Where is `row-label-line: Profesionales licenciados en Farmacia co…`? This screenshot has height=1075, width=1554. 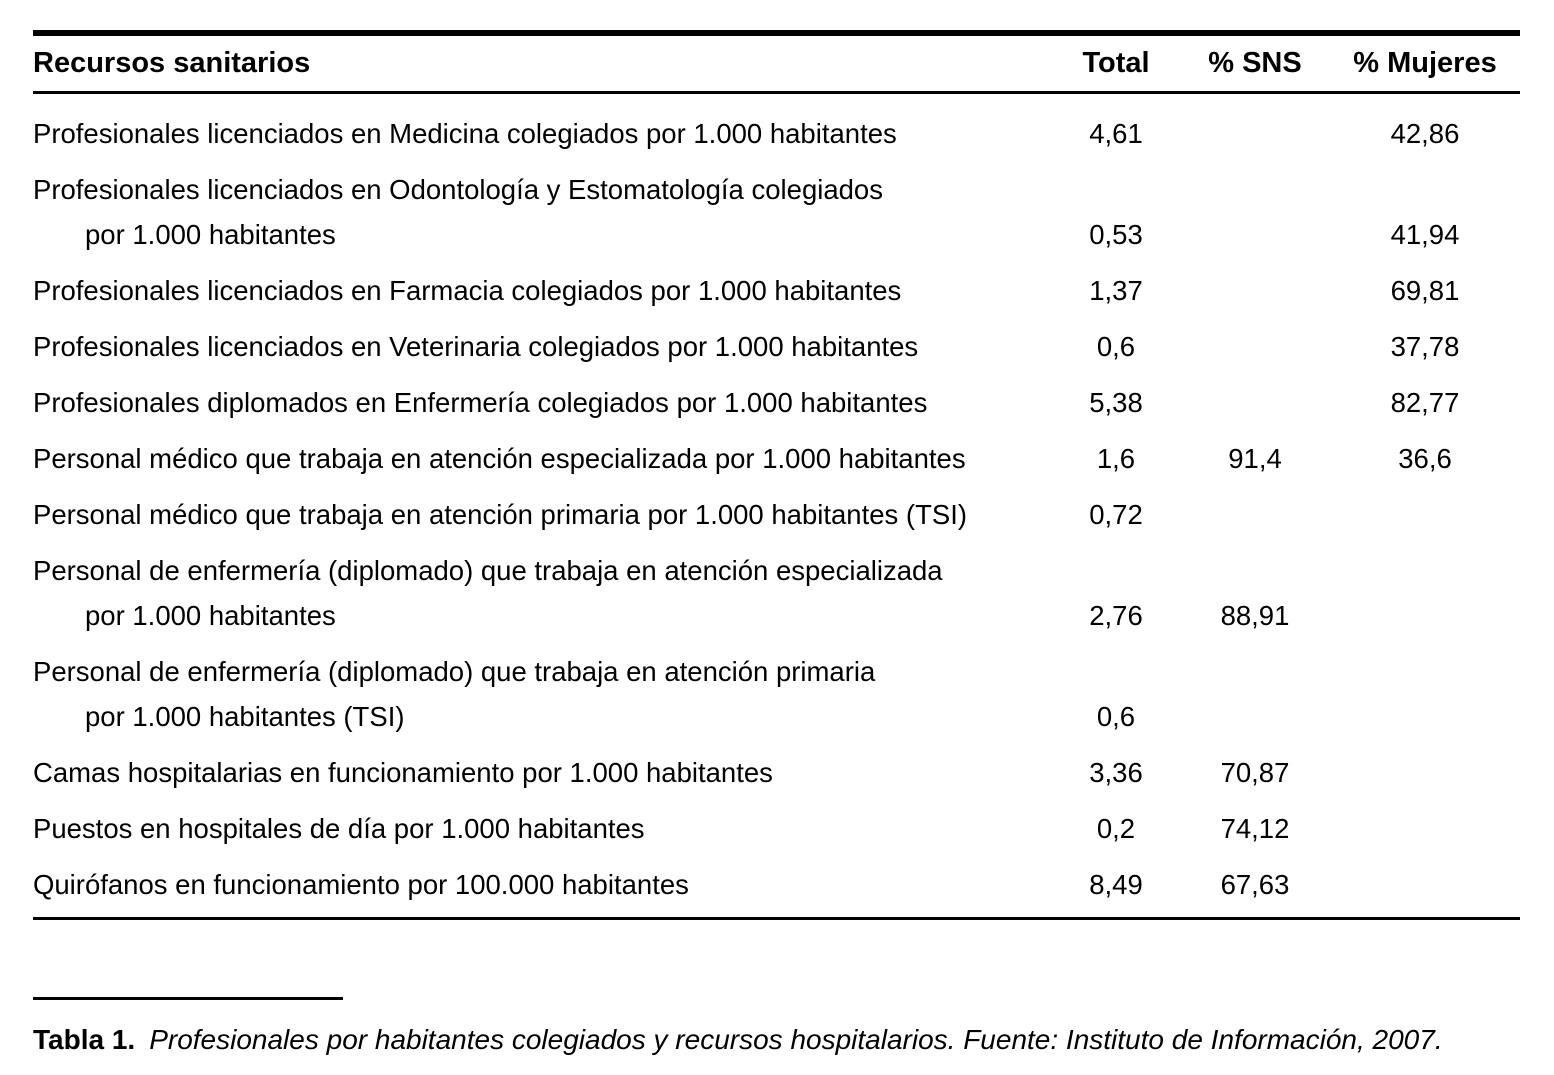 row-label-line: Profesionales licenciados en Farmacia co… is located at coordinates (467, 290).